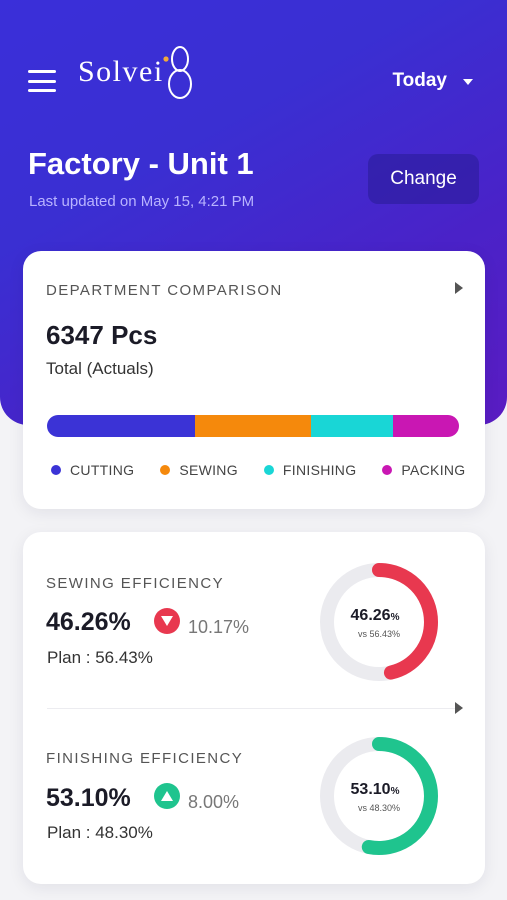  I want to click on app-logo: Solvei, so click(137, 72).